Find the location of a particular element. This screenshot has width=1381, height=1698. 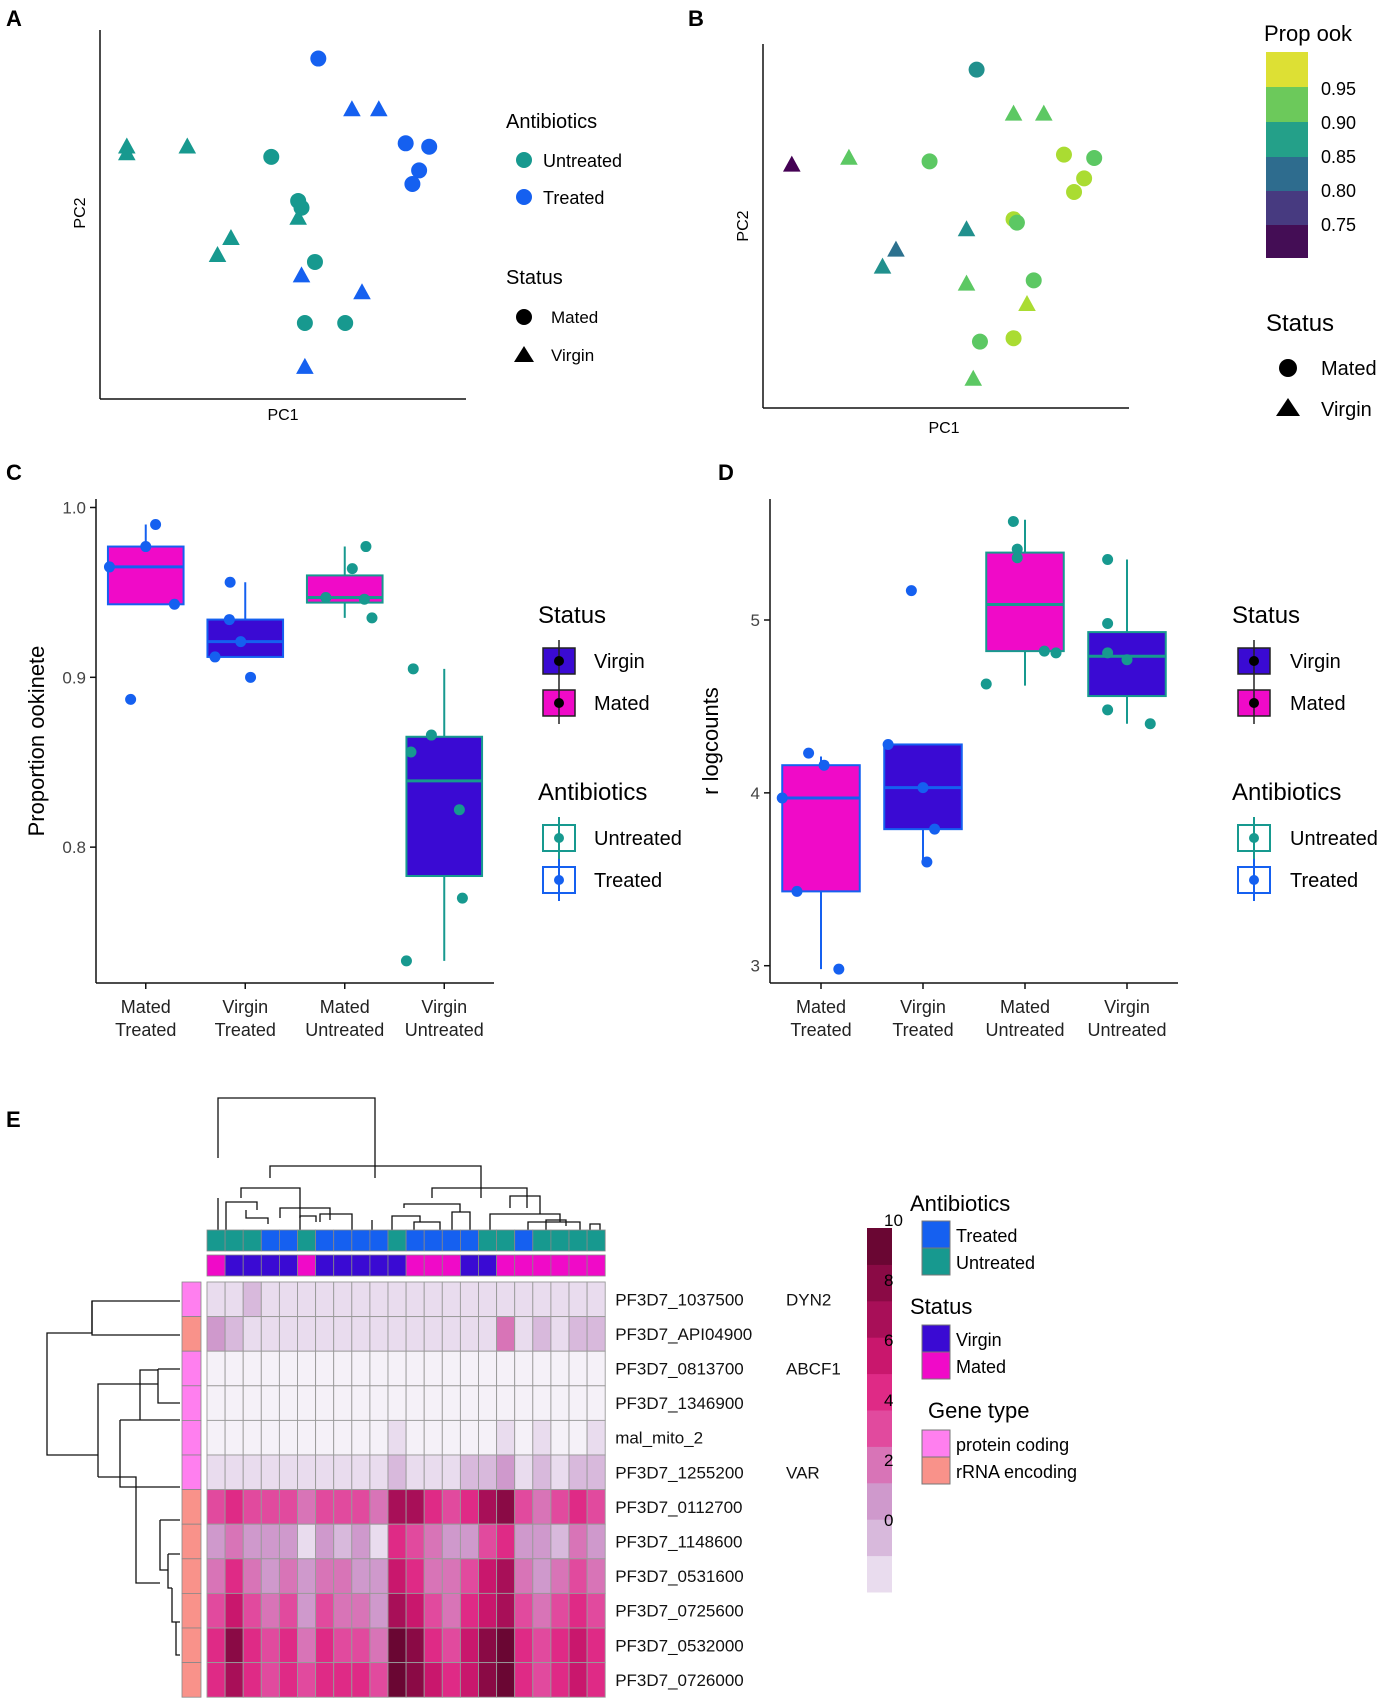

panel-b-ylabel: PC2 is located at coordinates (743, 225).